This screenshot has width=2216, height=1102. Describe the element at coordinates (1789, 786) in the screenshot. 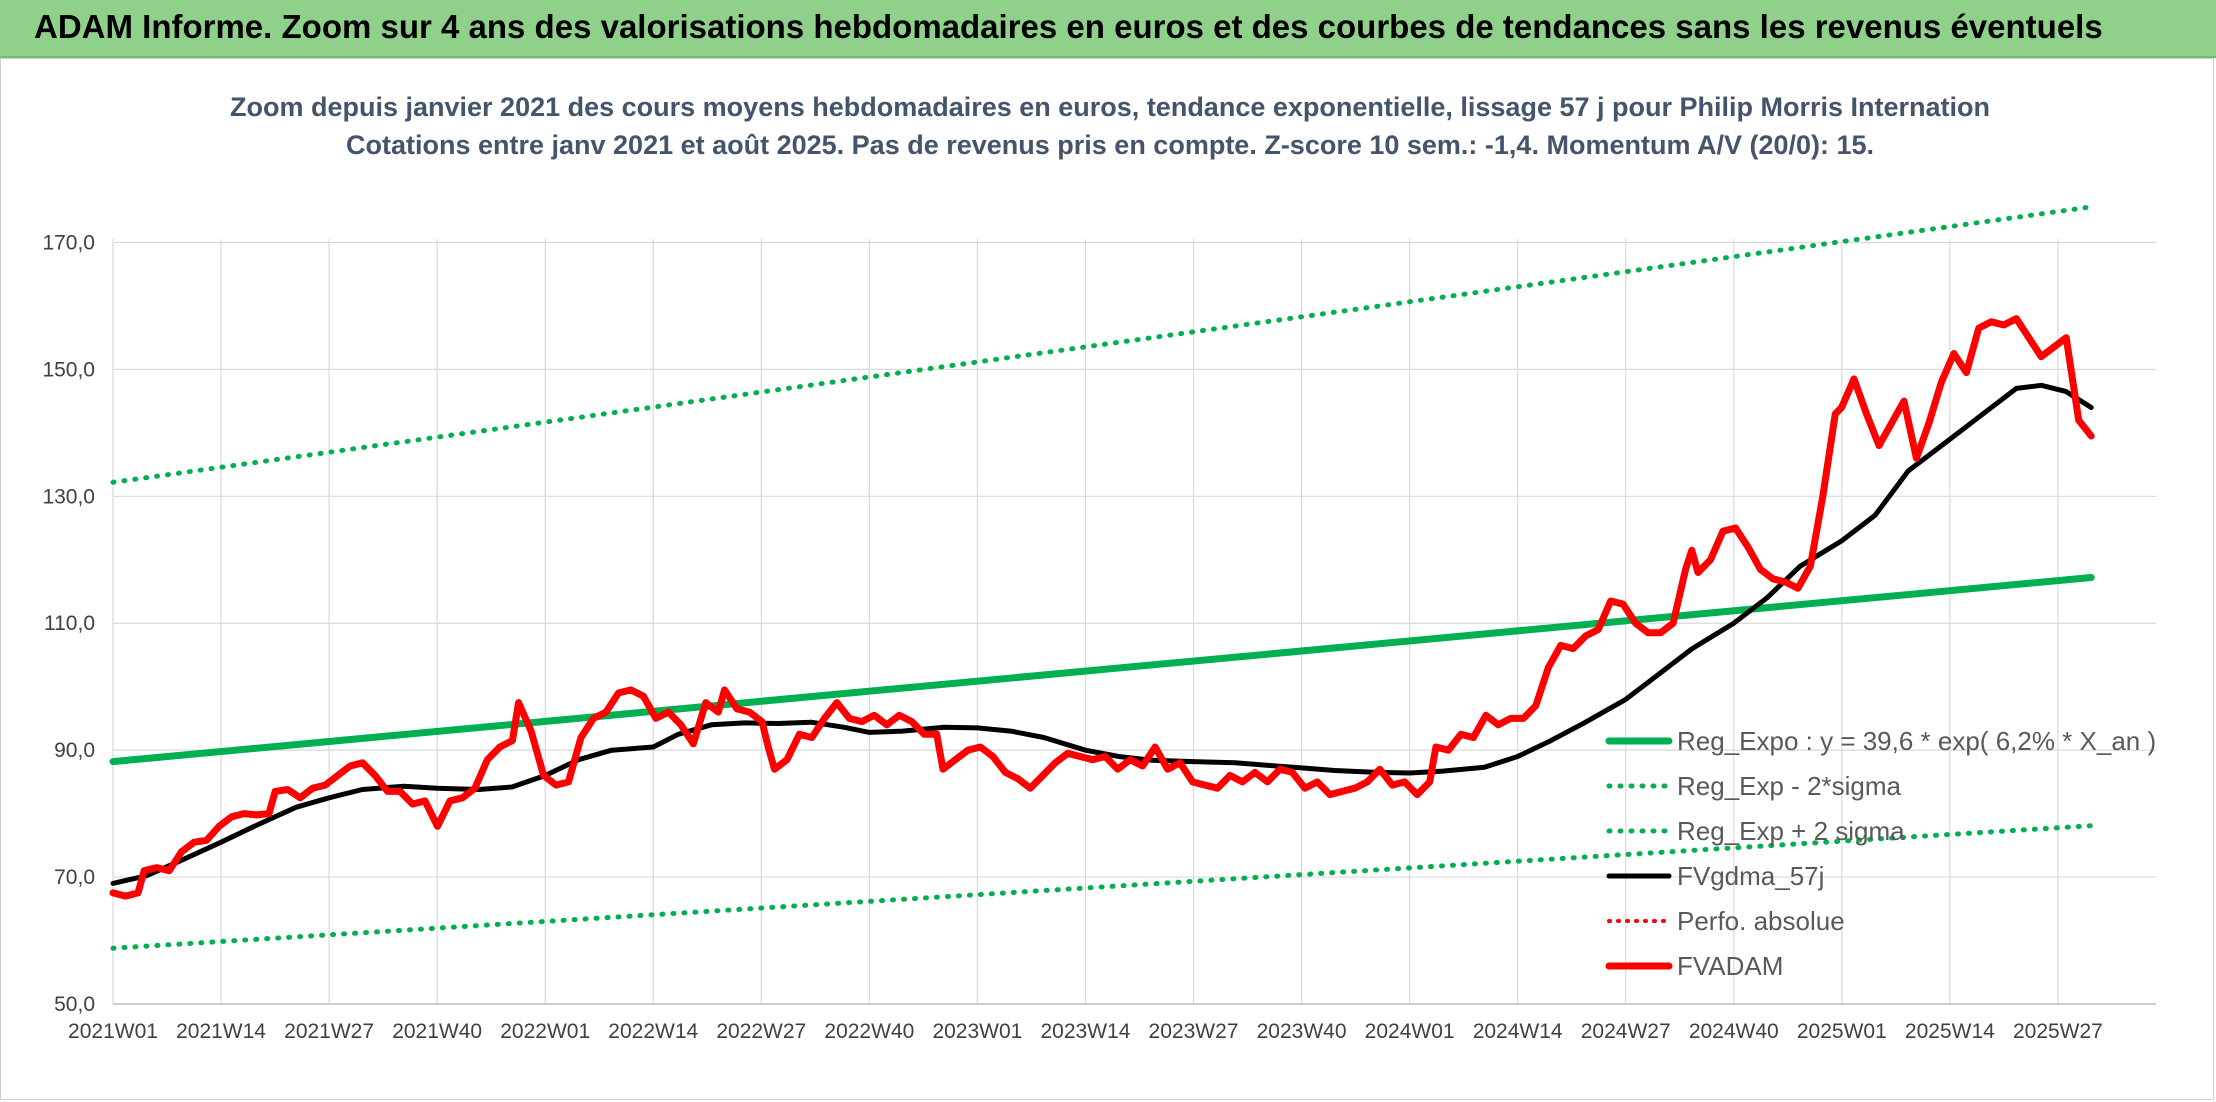

I see `legend-label-reg-exp-minus-2sigma-line: Reg_Exp - 2*sigma` at that location.